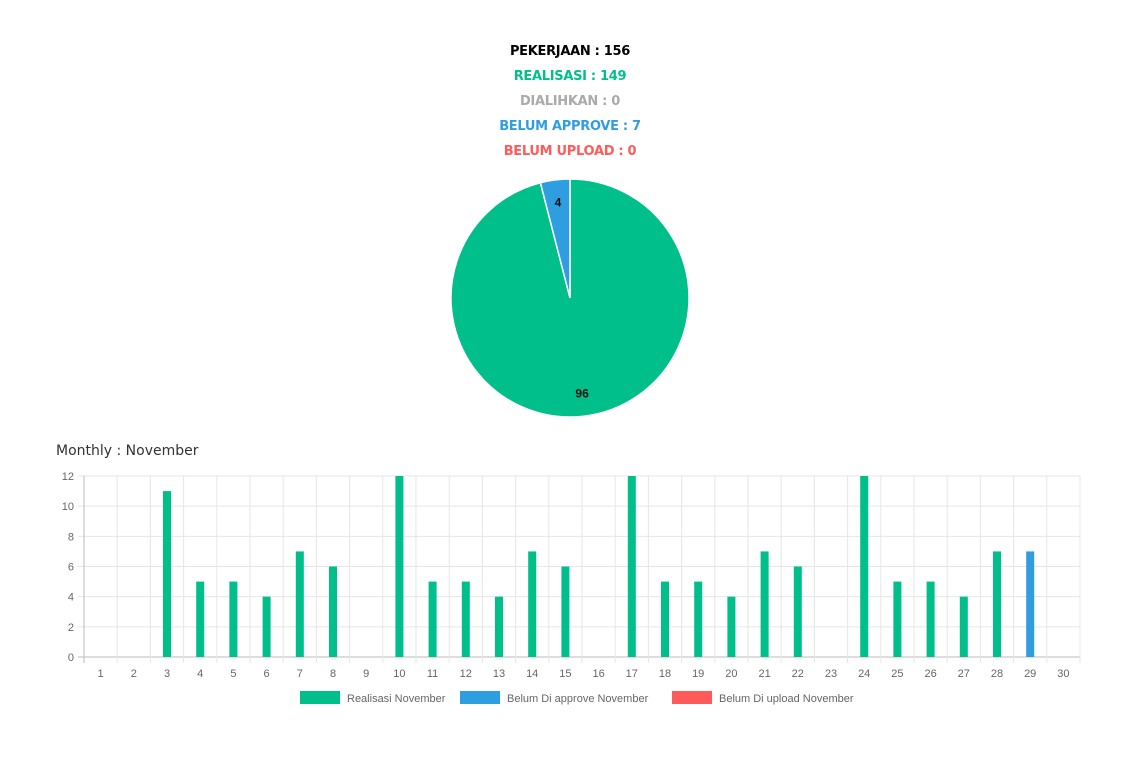 The width and height of the screenshot is (1140, 764). I want to click on x-tick-label: 29, so click(1030, 674).